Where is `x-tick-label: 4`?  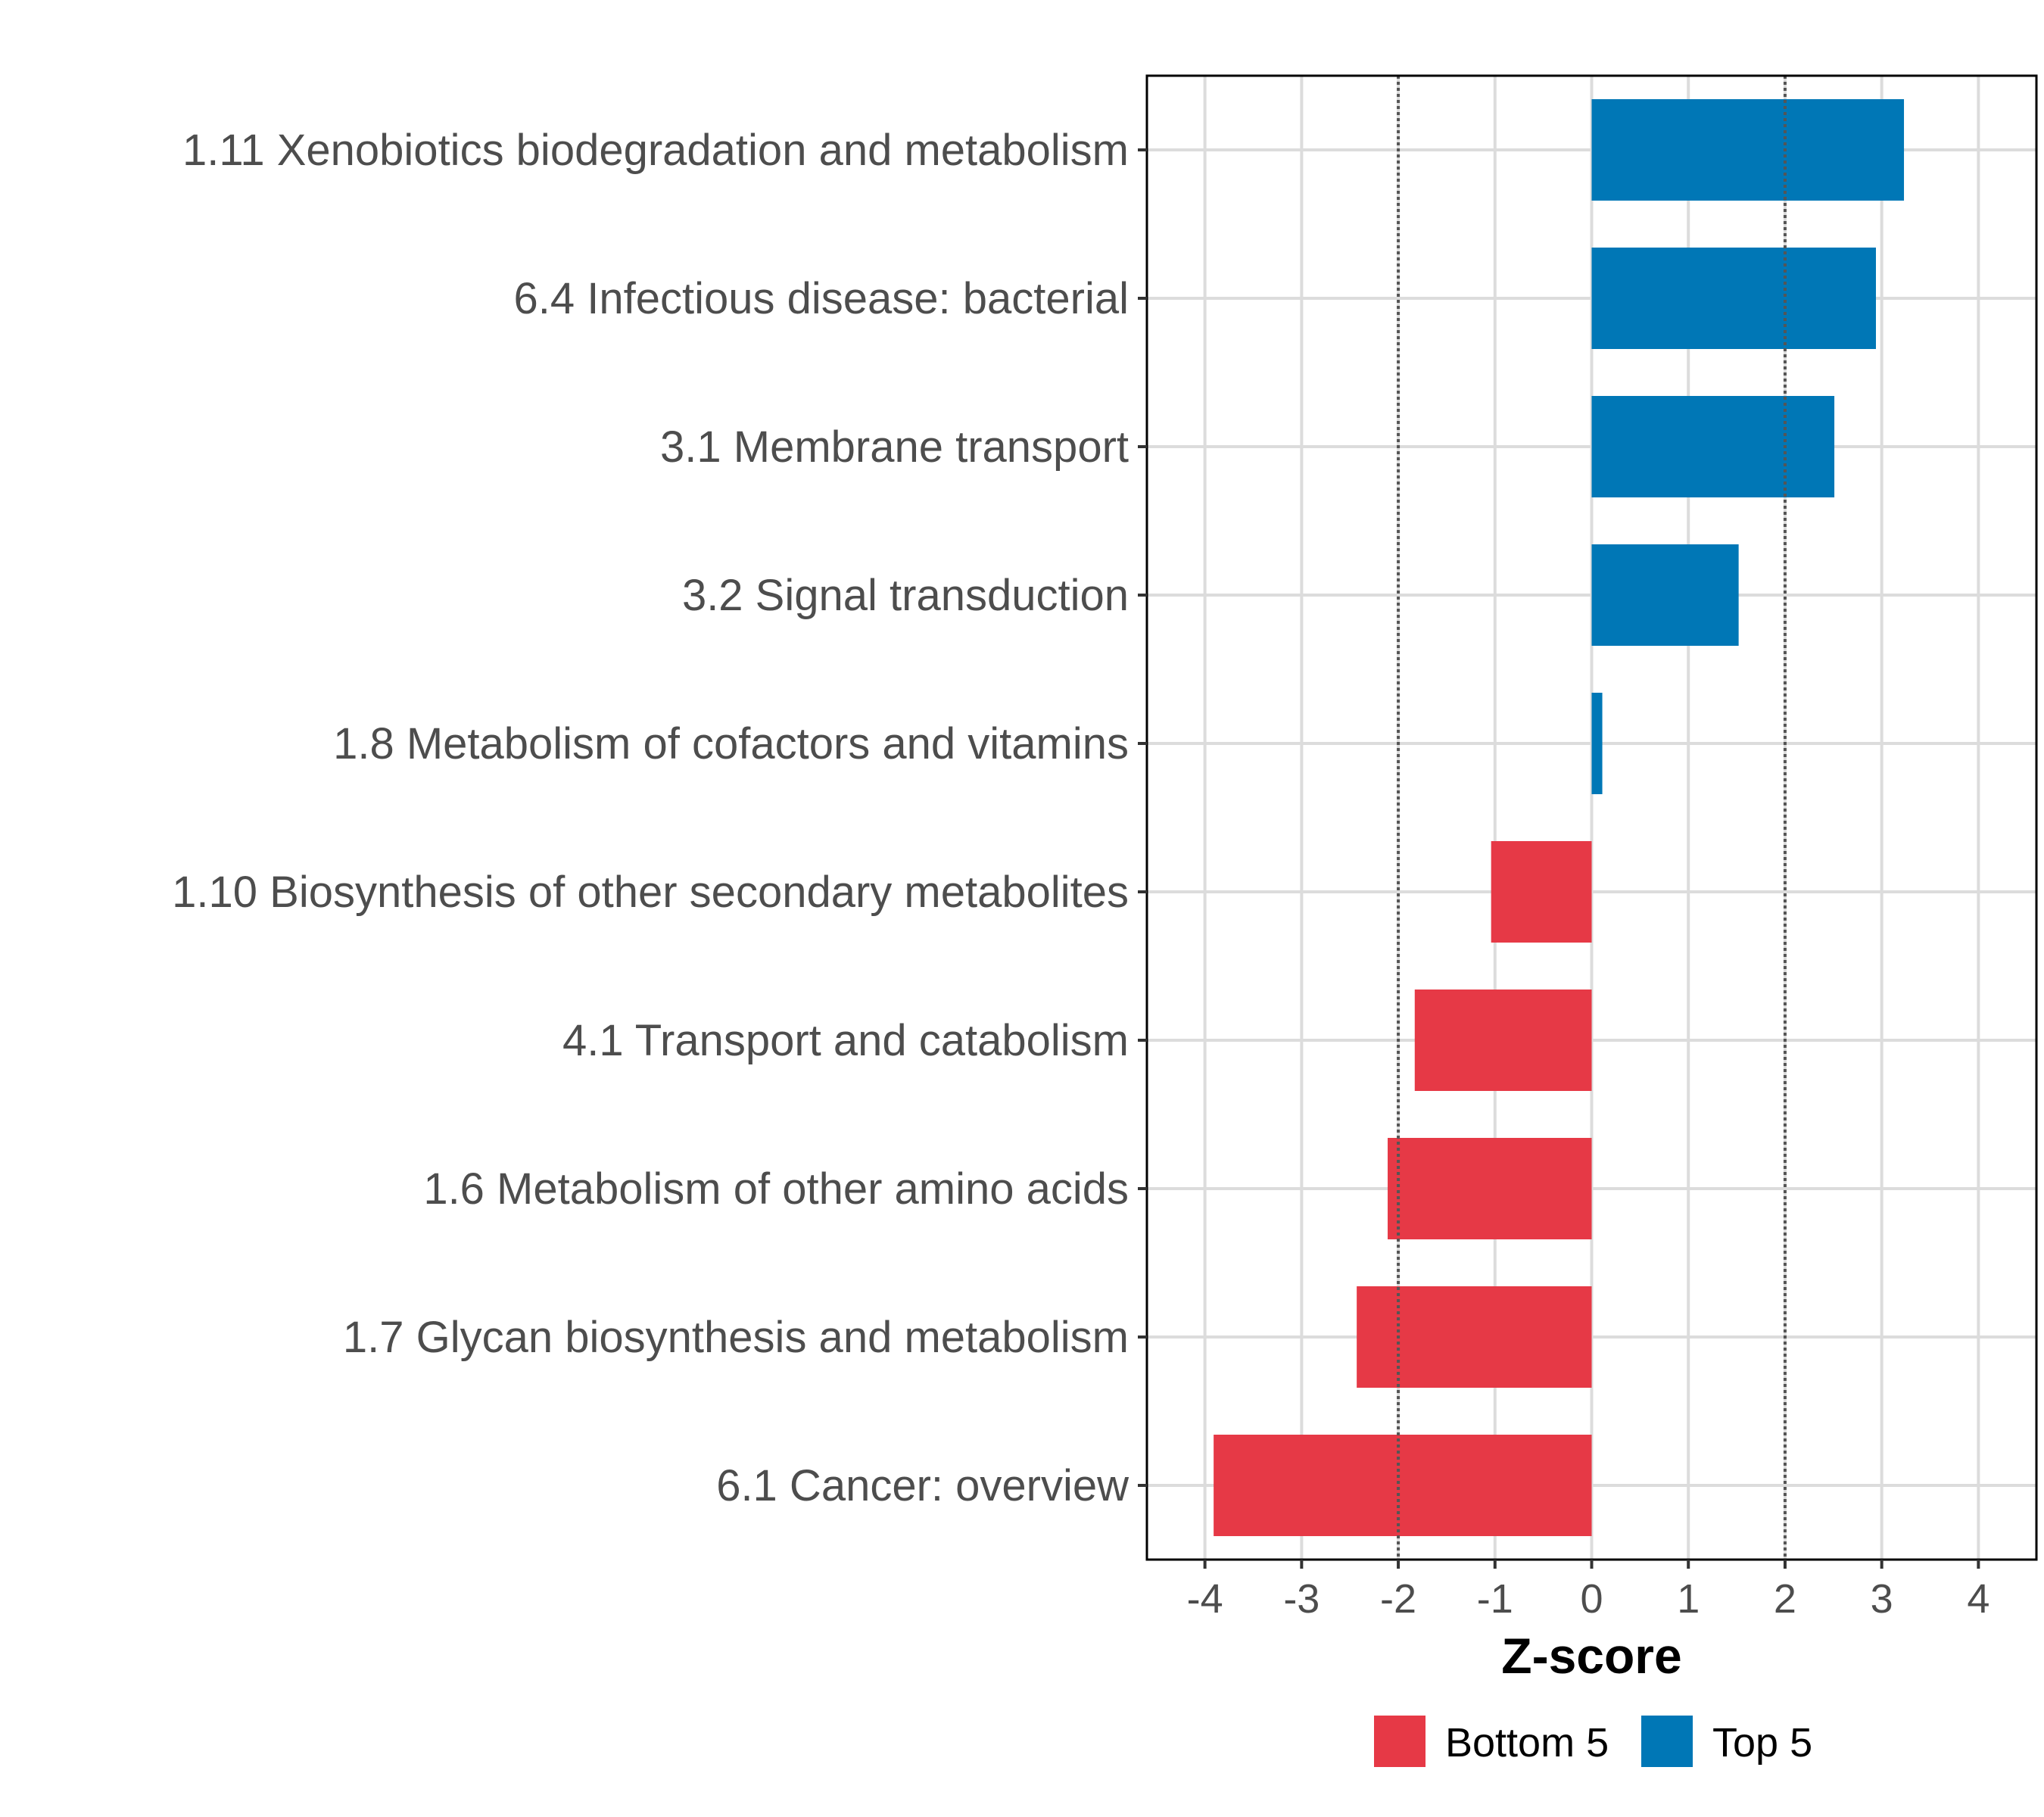 x-tick-label: 4 is located at coordinates (1978, 1599).